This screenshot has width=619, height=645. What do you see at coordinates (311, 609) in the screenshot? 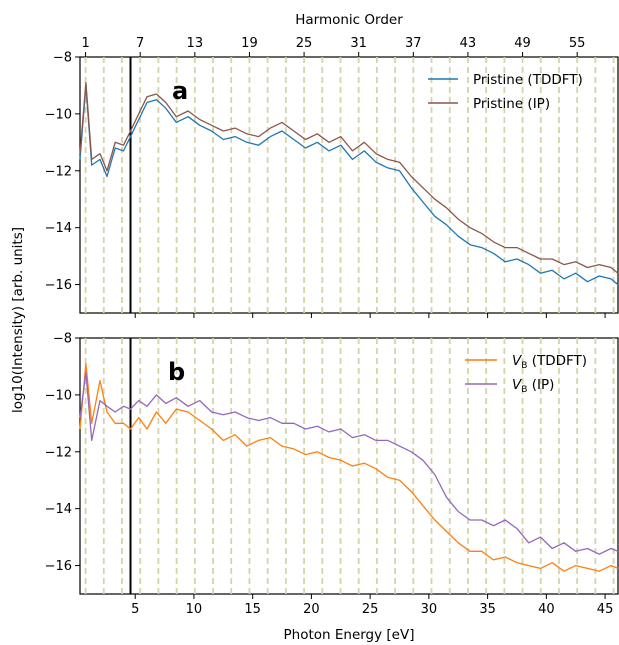
I see `x-tick-label: 20` at bounding box center [311, 609].